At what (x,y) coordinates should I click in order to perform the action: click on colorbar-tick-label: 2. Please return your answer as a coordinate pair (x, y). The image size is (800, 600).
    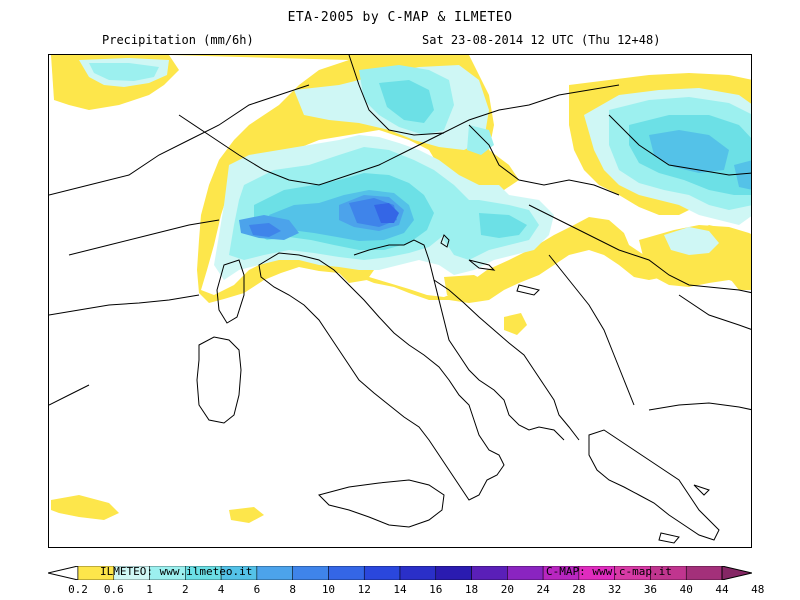
    Looking at the image, I should click on (185, 589).